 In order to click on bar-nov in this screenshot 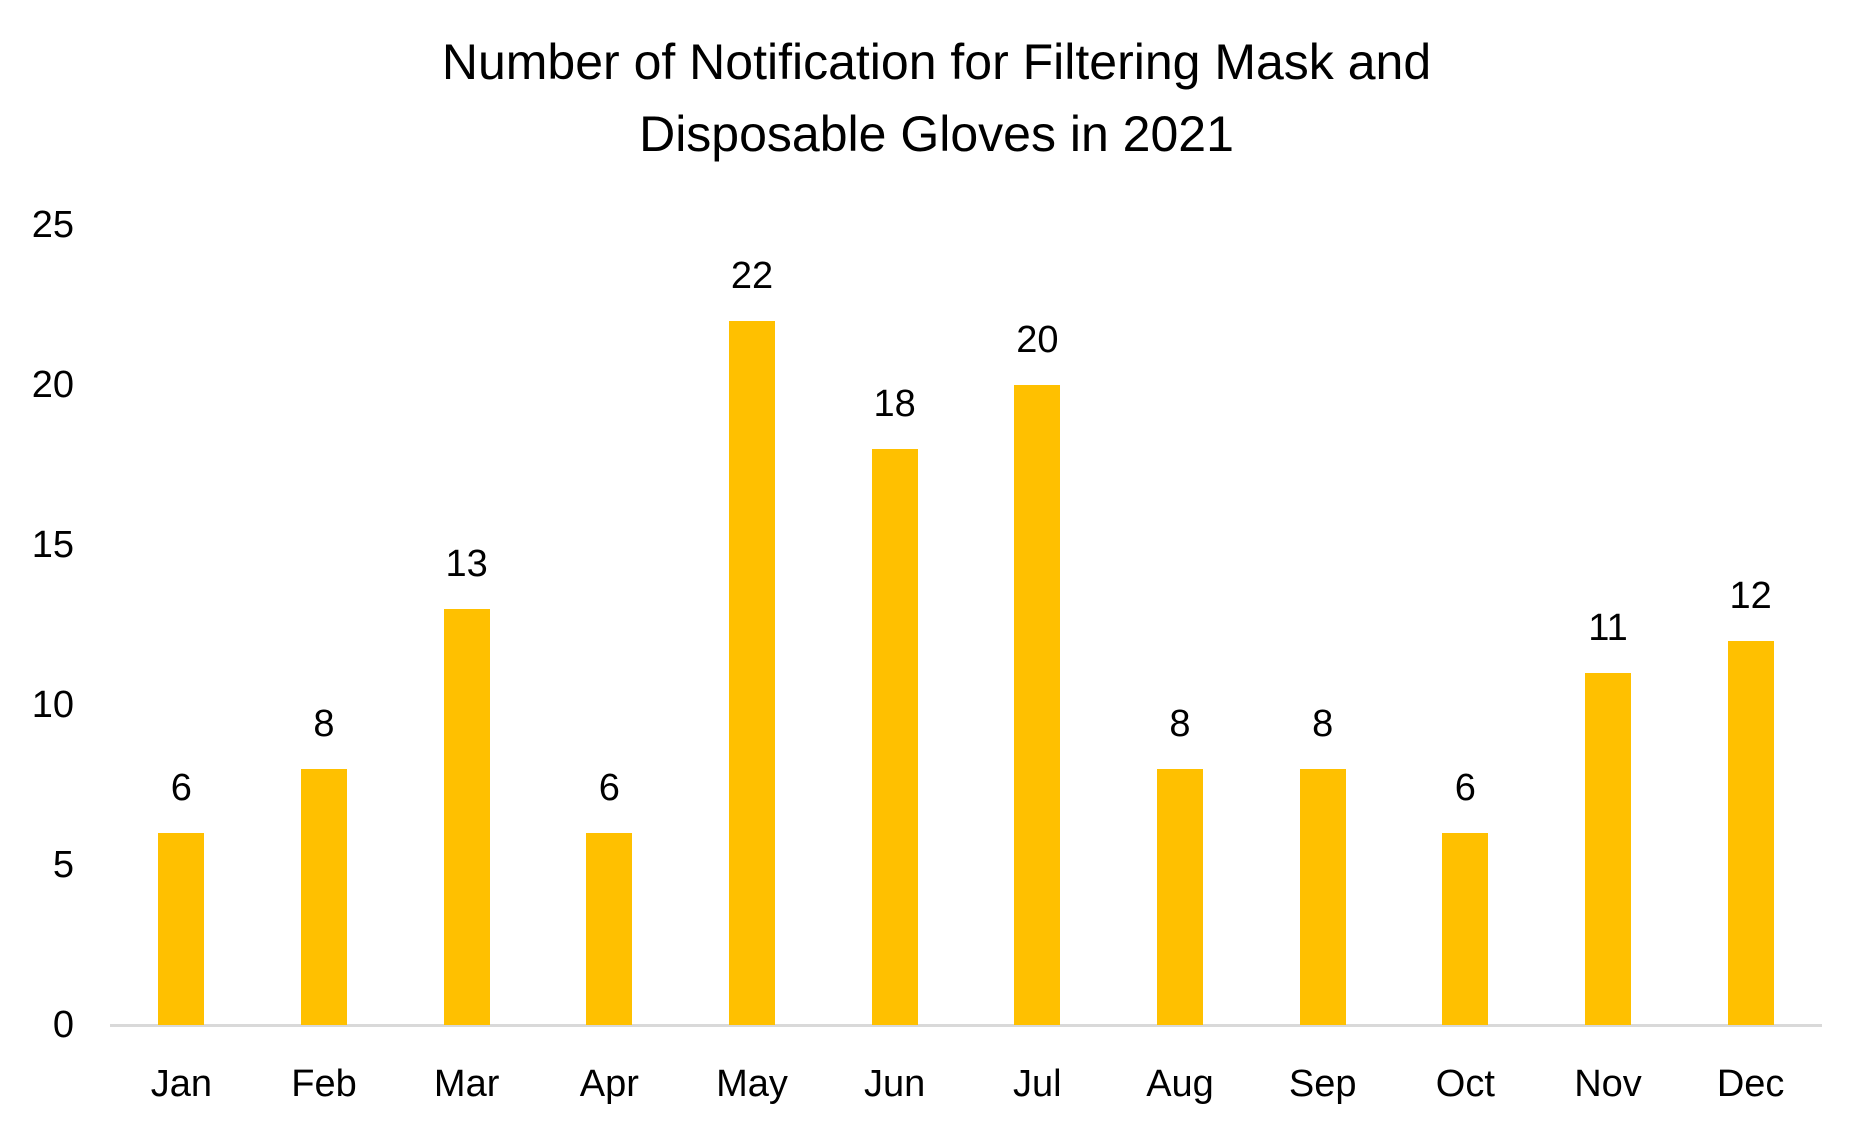, I will do `click(1608, 849)`.